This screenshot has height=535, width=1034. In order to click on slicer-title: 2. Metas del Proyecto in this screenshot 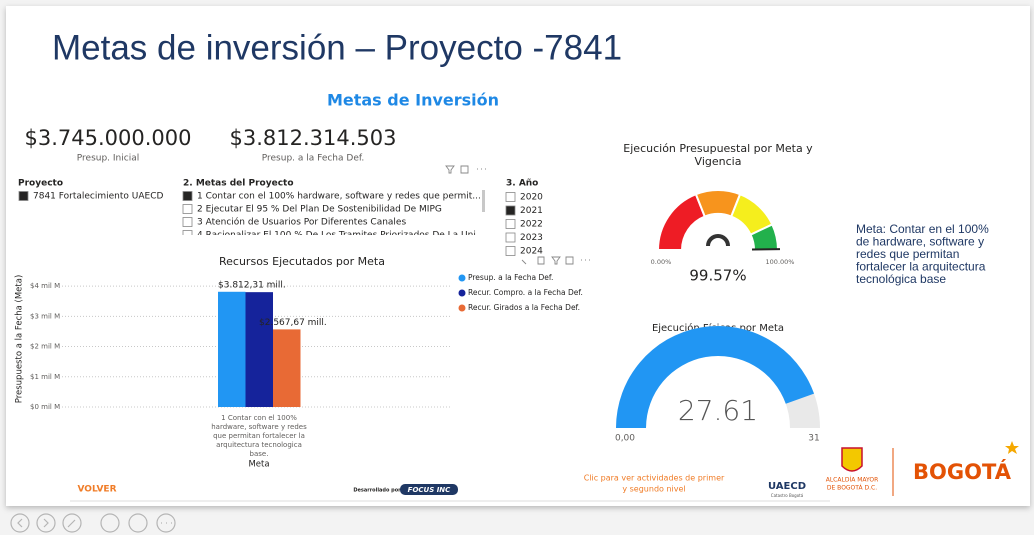, I will do `click(238, 184)`.